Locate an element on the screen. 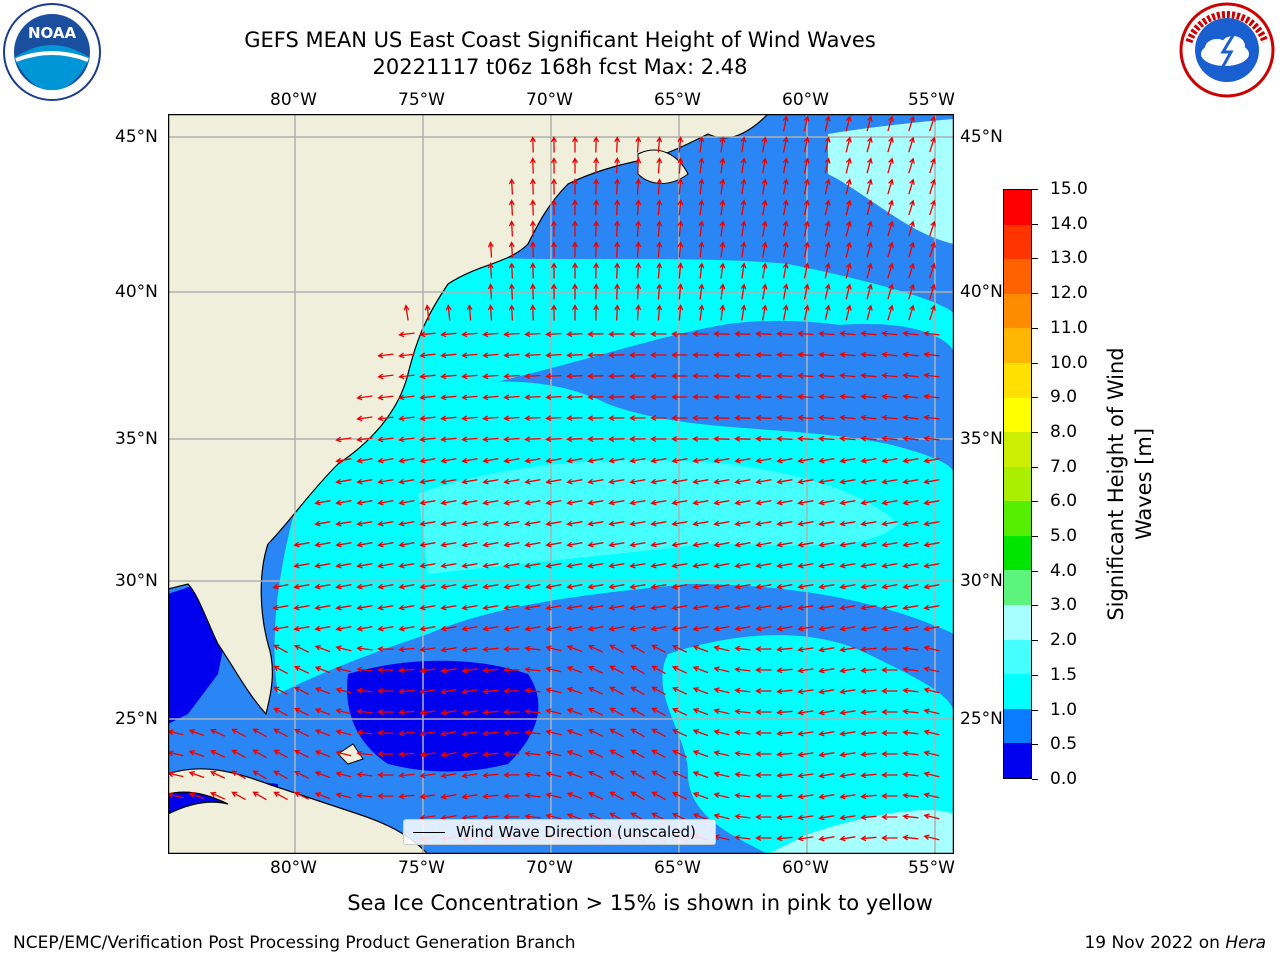 Image resolution: width=1280 pixels, height=960 pixels. lon-label-top: 65°W is located at coordinates (677, 100).